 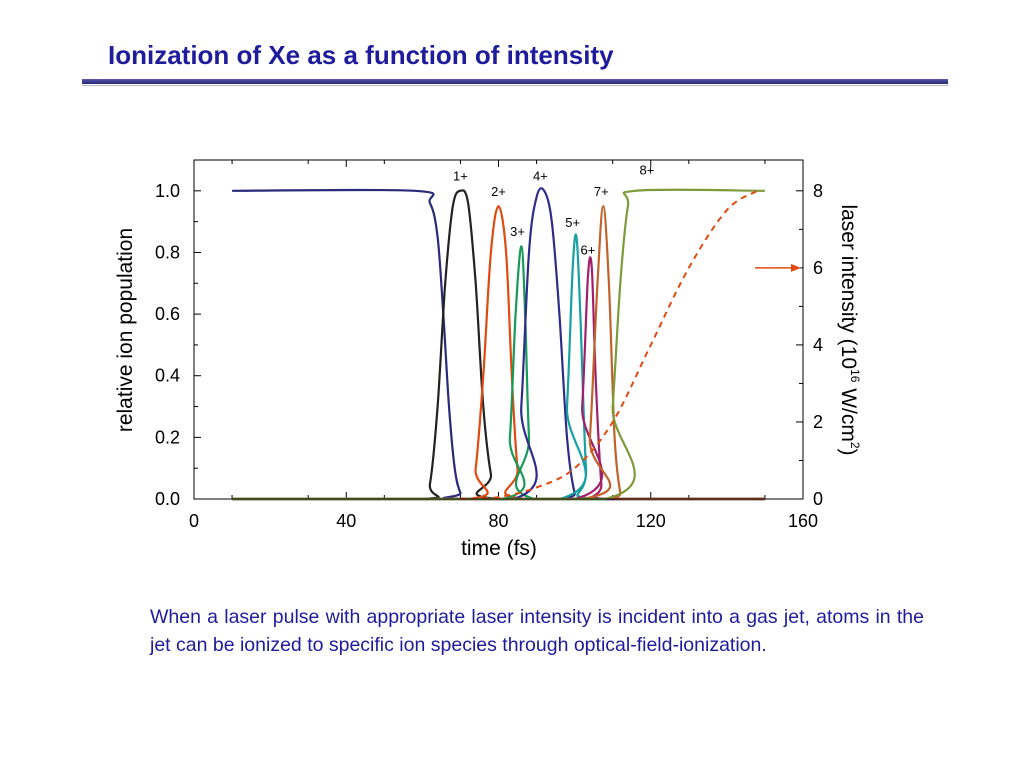 I want to click on y2-tick-label: 8, so click(x=818, y=191).